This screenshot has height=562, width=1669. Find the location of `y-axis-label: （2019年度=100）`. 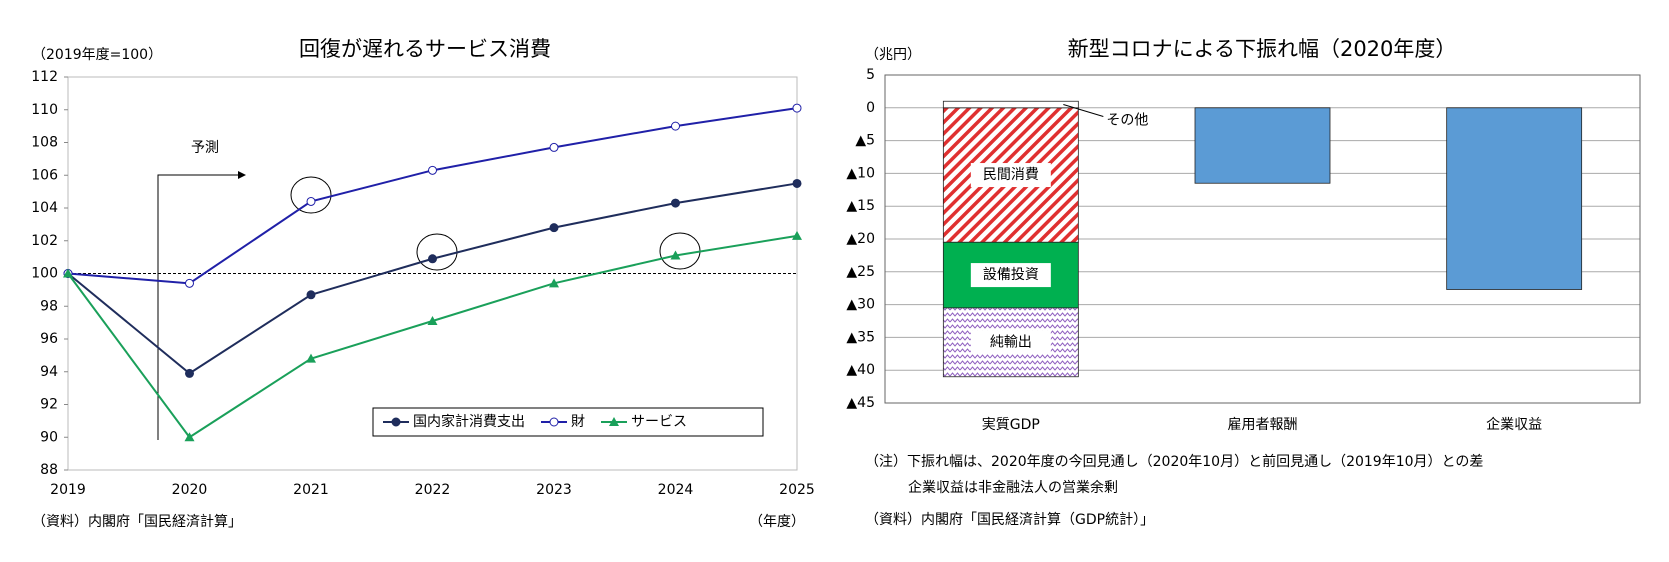

y-axis-label: （2019年度=100） is located at coordinates (97, 55).